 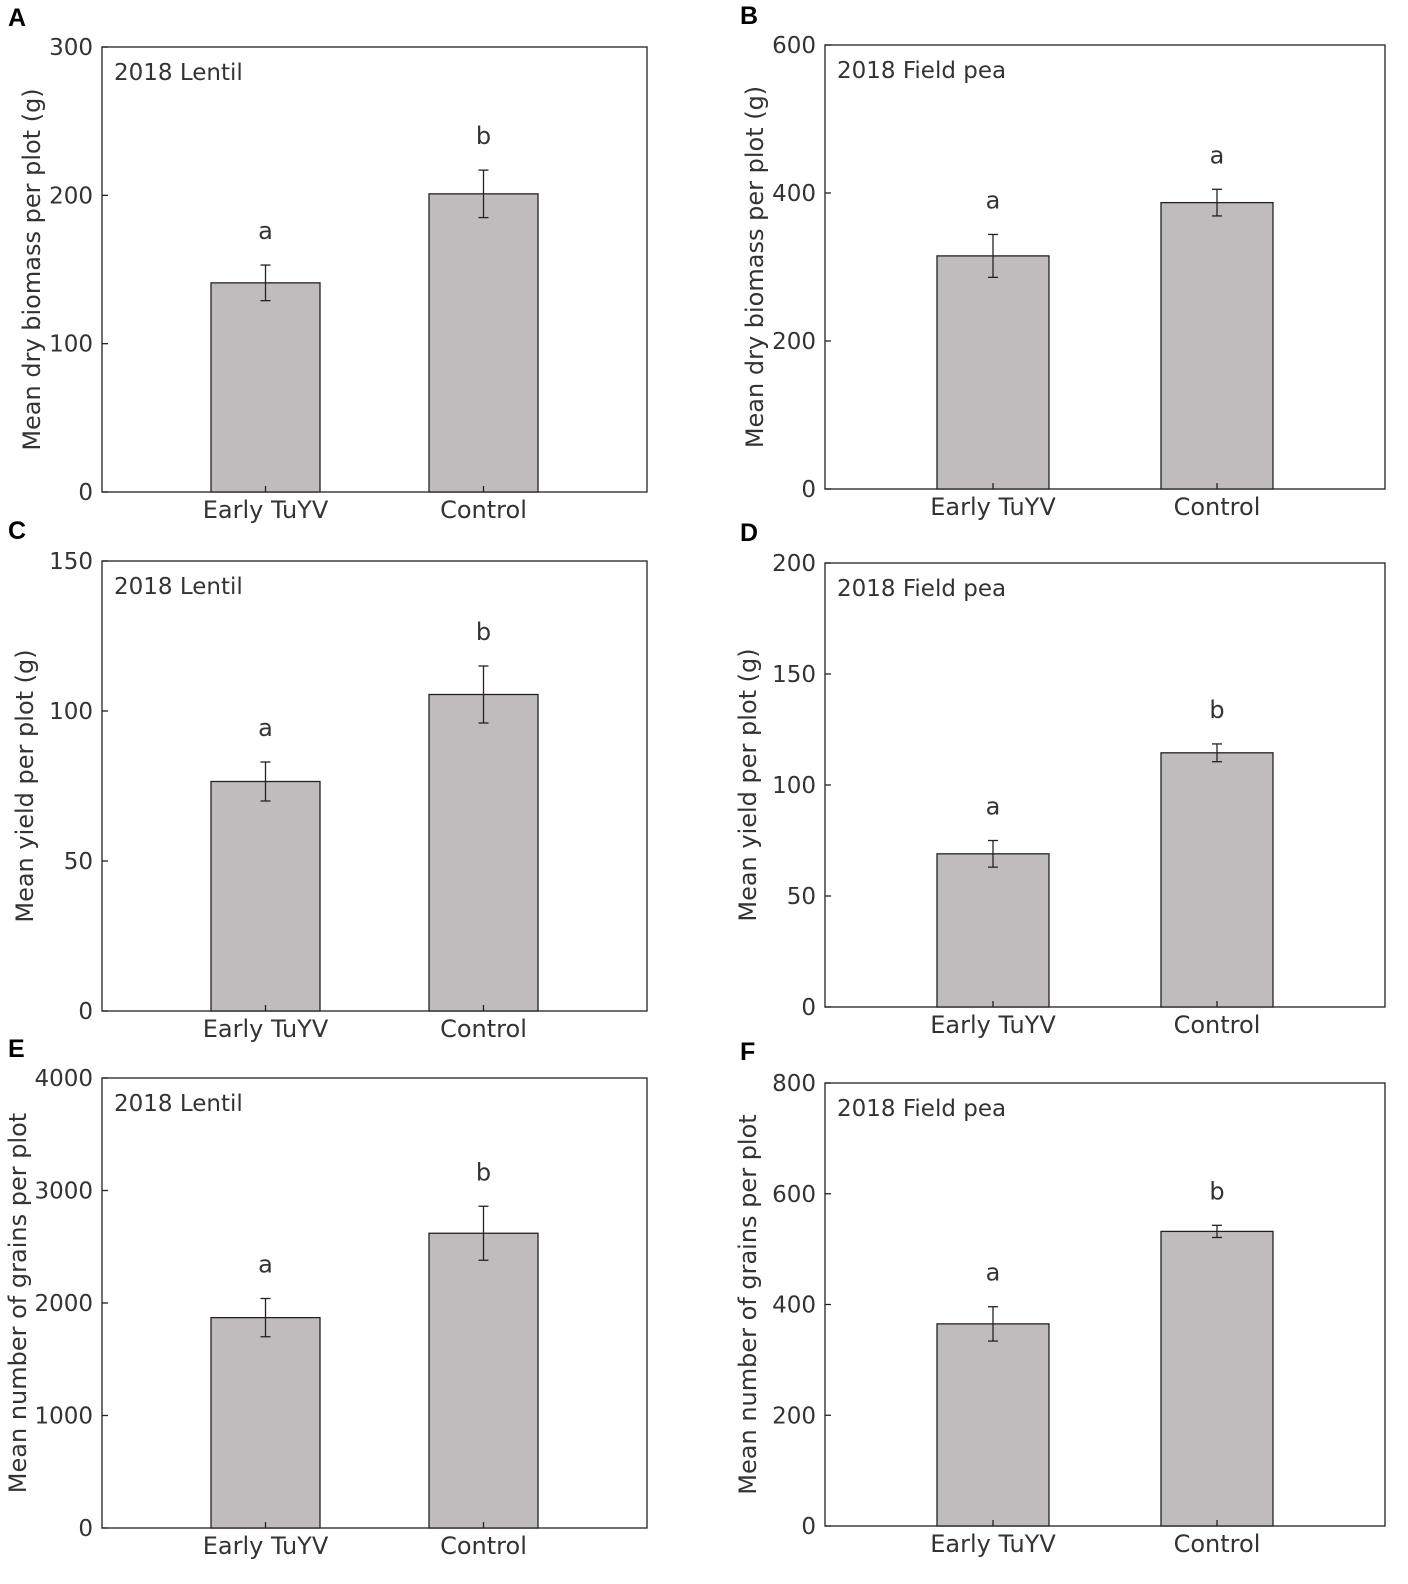 I want to click on y-tick-label: 4000, so click(x=63, y=1079).